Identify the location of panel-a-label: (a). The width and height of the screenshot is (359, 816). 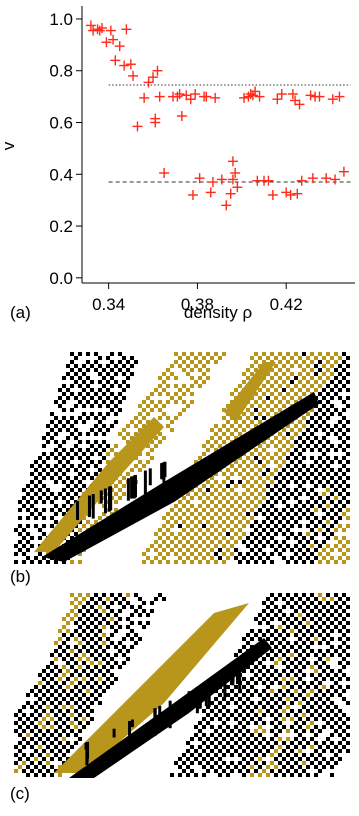
(20, 312).